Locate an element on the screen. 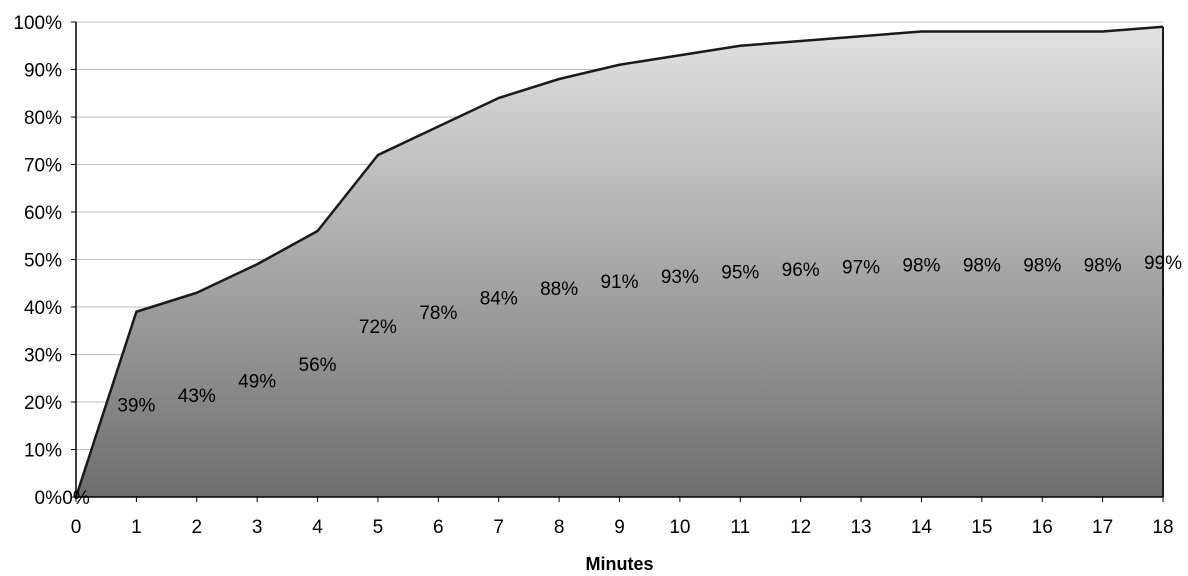 This screenshot has height=576, width=1188. x-tick-label: 10 is located at coordinates (679, 527).